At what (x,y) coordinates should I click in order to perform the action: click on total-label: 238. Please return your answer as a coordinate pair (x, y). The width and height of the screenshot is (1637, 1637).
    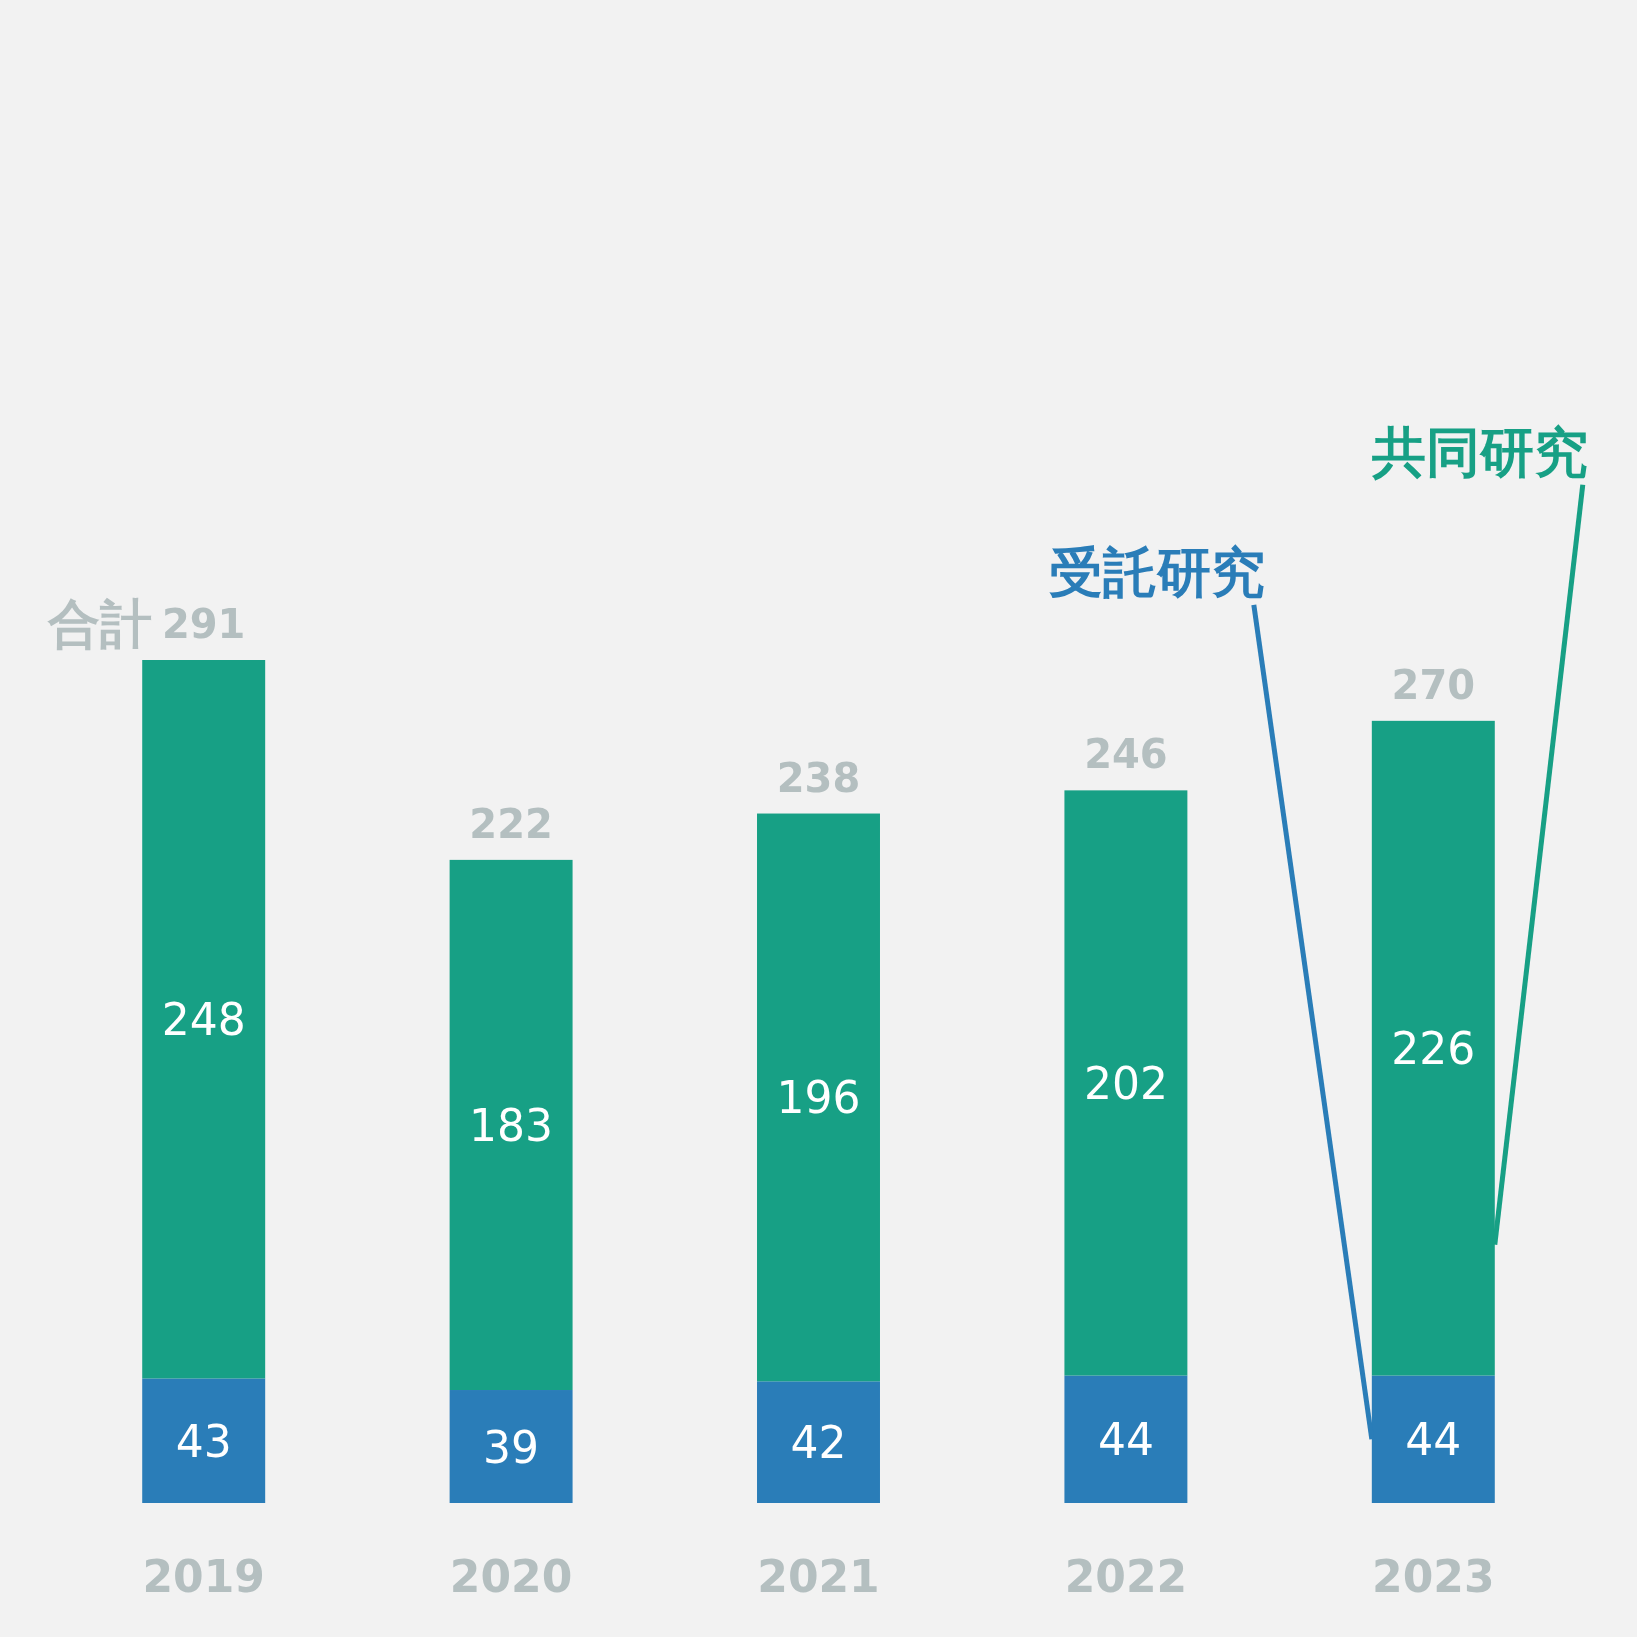
    Looking at the image, I should click on (818, 777).